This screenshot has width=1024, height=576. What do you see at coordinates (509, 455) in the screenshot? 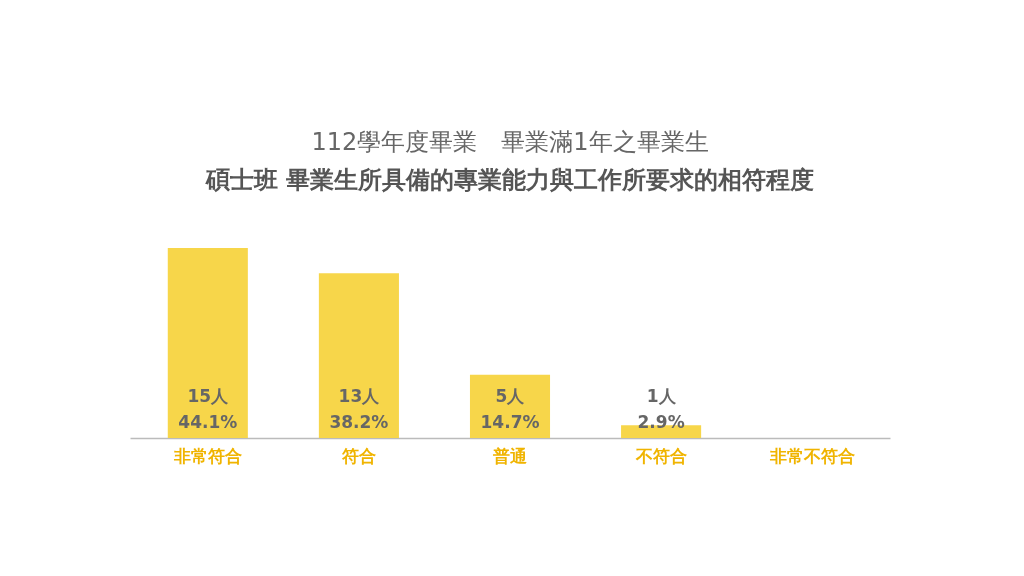
I see `x-tick-label: 普通` at bounding box center [509, 455].